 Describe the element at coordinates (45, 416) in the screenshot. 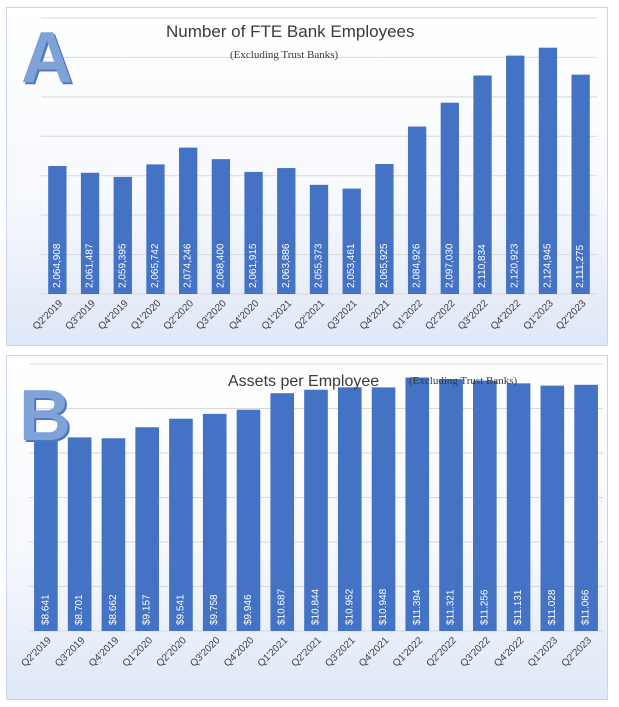

I see `panel-label-b: B` at that location.